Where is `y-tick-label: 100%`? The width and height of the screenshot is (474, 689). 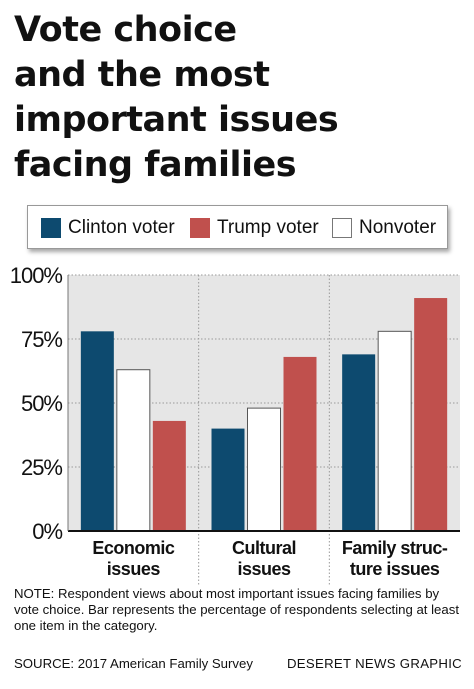 y-tick-label: 100% is located at coordinates (36, 275).